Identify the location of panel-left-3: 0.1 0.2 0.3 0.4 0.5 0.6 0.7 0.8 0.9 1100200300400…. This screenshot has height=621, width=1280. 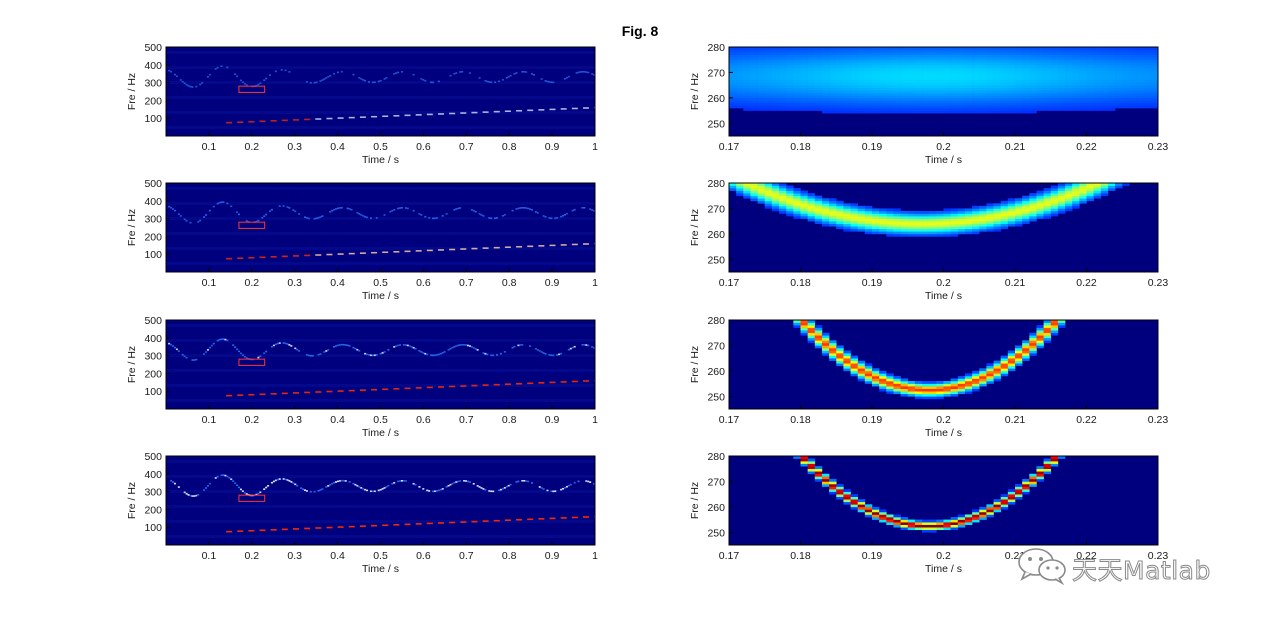
(363, 377).